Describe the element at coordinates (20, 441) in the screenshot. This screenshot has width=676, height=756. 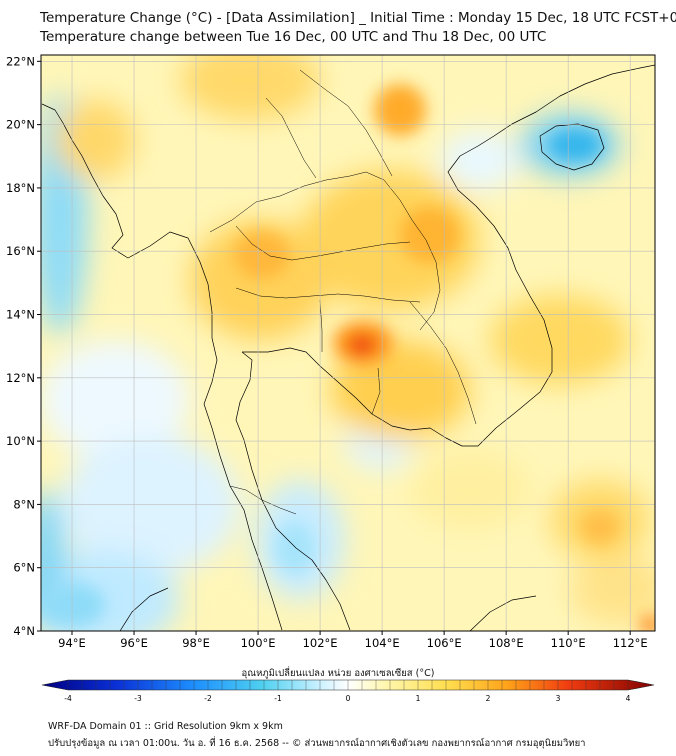
I see `lat-label: 10°N` at that location.